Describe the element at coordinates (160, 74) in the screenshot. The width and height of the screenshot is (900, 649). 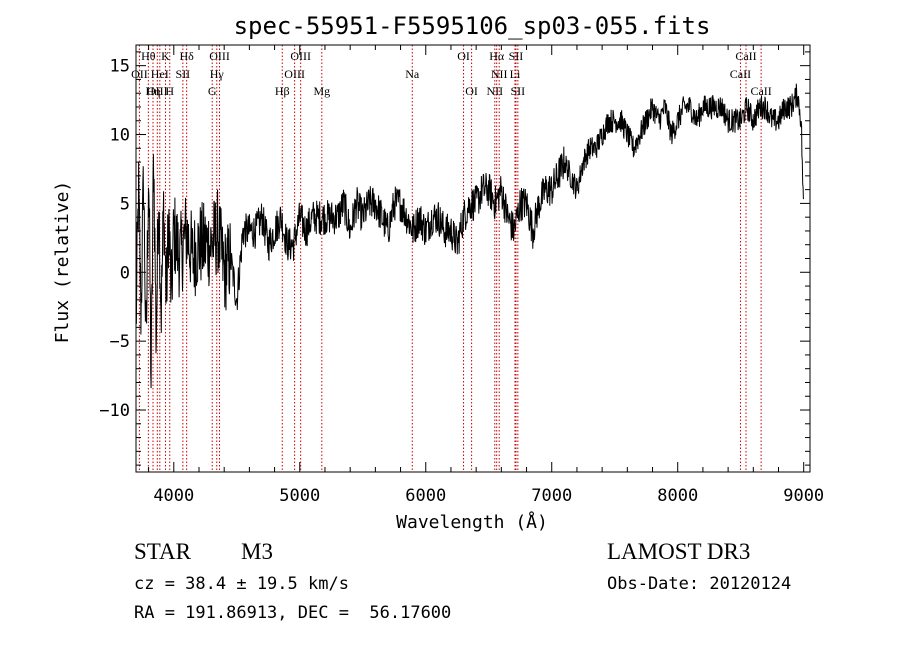
I see `line-label: HeI` at that location.